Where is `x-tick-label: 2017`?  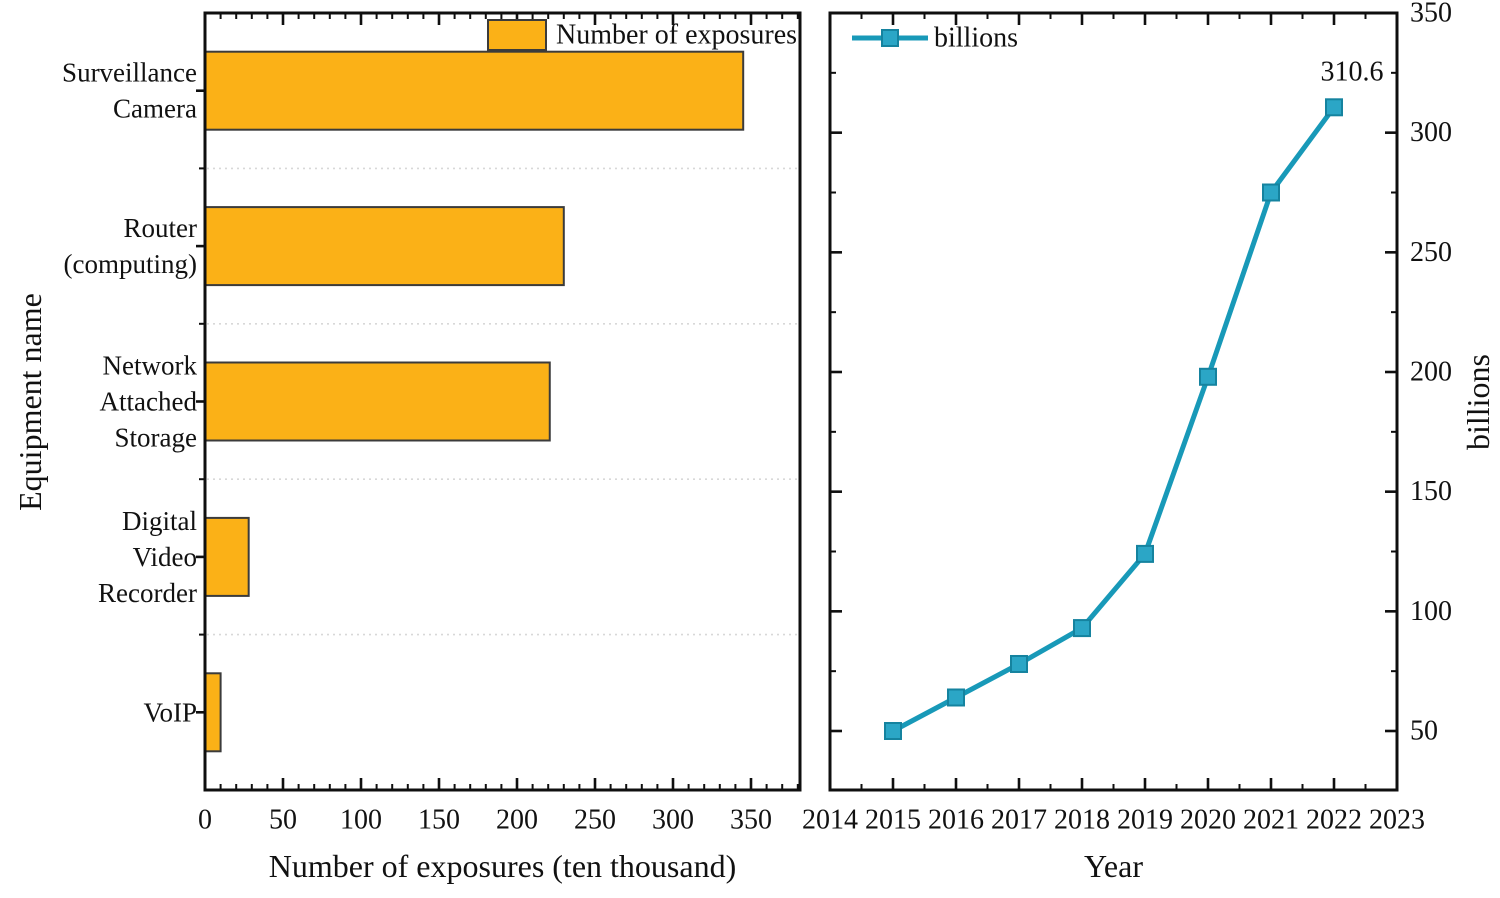
x-tick-label: 2017 is located at coordinates (1019, 820).